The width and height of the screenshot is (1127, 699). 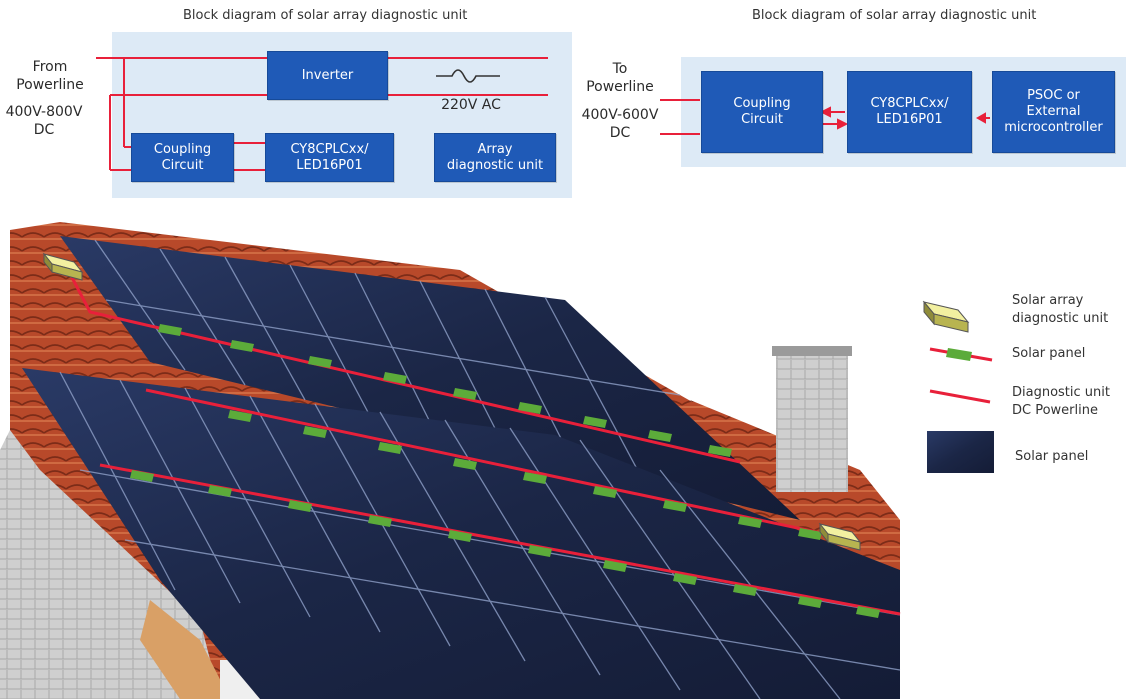 I want to click on mcu-block: PSOC or External microcontroller, so click(x=1053, y=112).